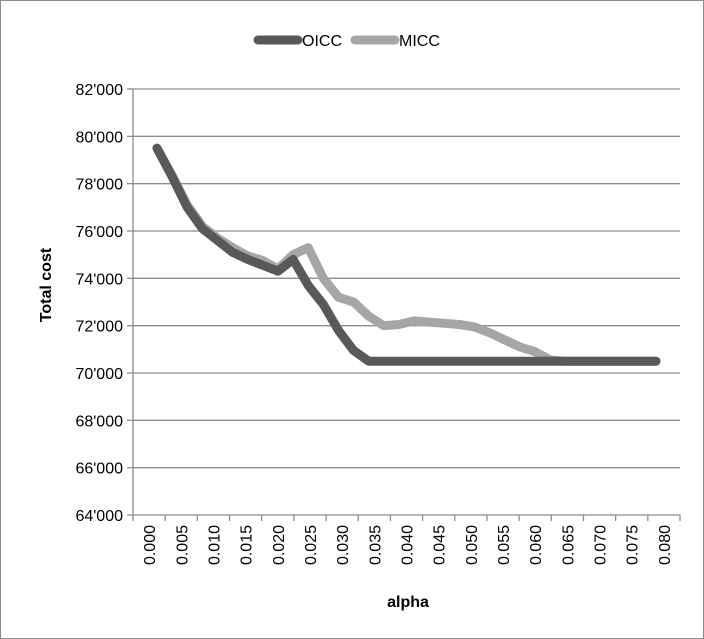 The height and width of the screenshot is (639, 704). I want to click on x-tick-label: 0.065, so click(568, 545).